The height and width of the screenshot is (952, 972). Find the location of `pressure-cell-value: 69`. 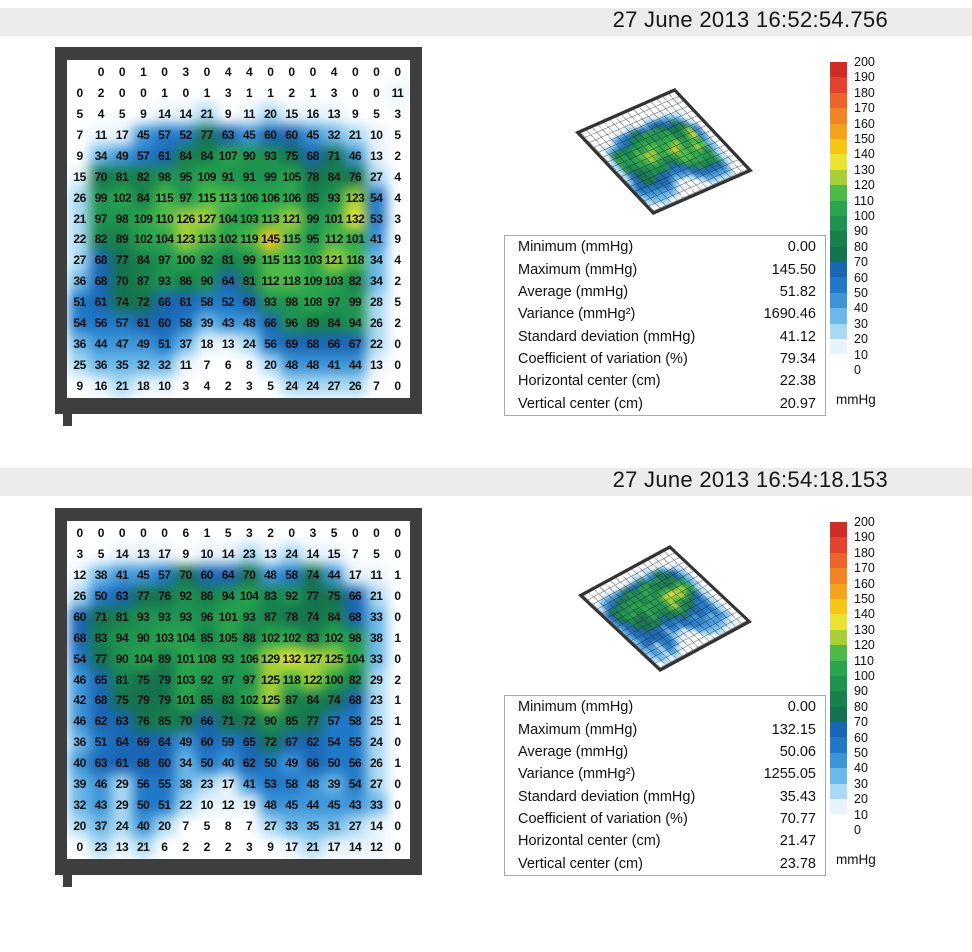

pressure-cell-value: 69 is located at coordinates (291, 343).